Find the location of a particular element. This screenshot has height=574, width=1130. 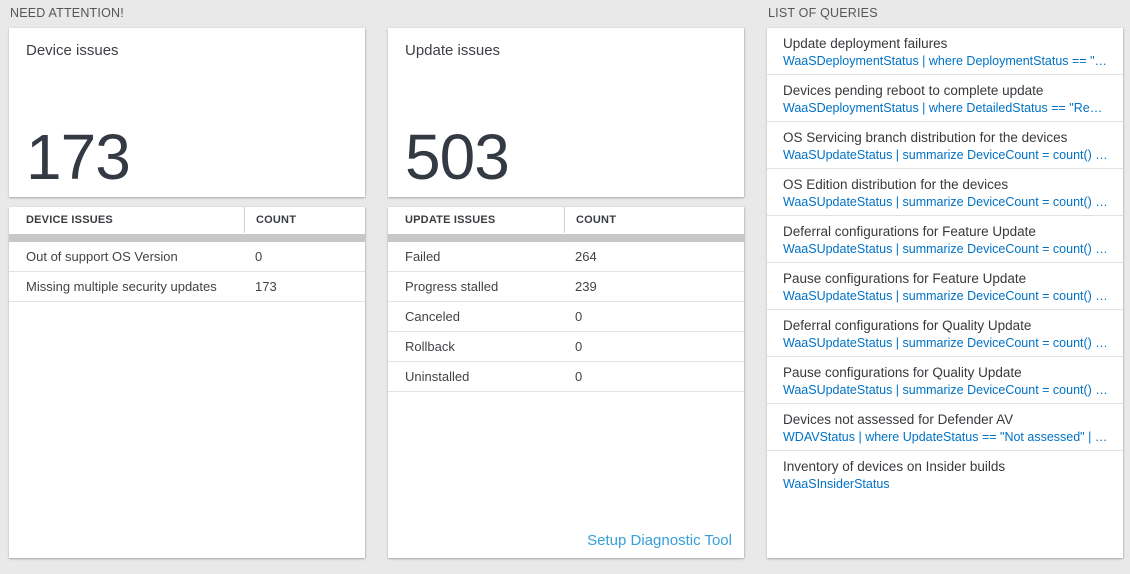

update-issues-table-header: UPDATE ISSUES COUNT is located at coordinates (566, 220).